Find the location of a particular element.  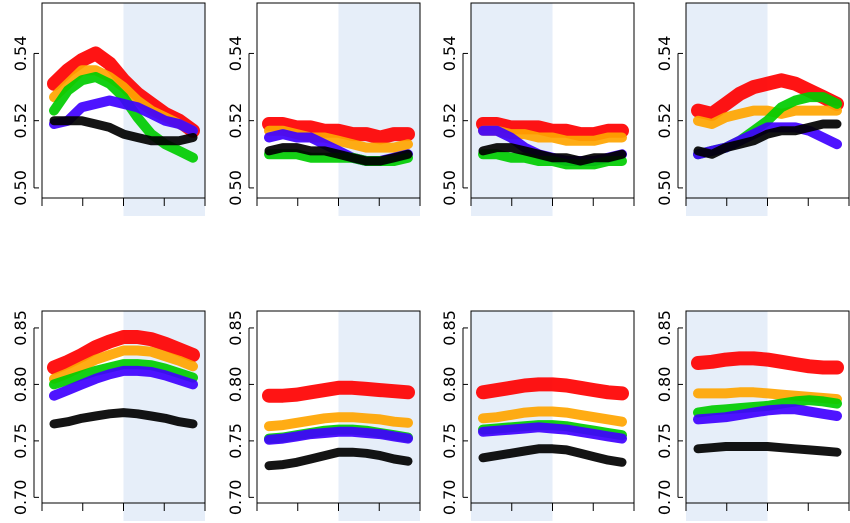

panel-top-4: 0.50 0.52 0.54 is located at coordinates (752, 109).